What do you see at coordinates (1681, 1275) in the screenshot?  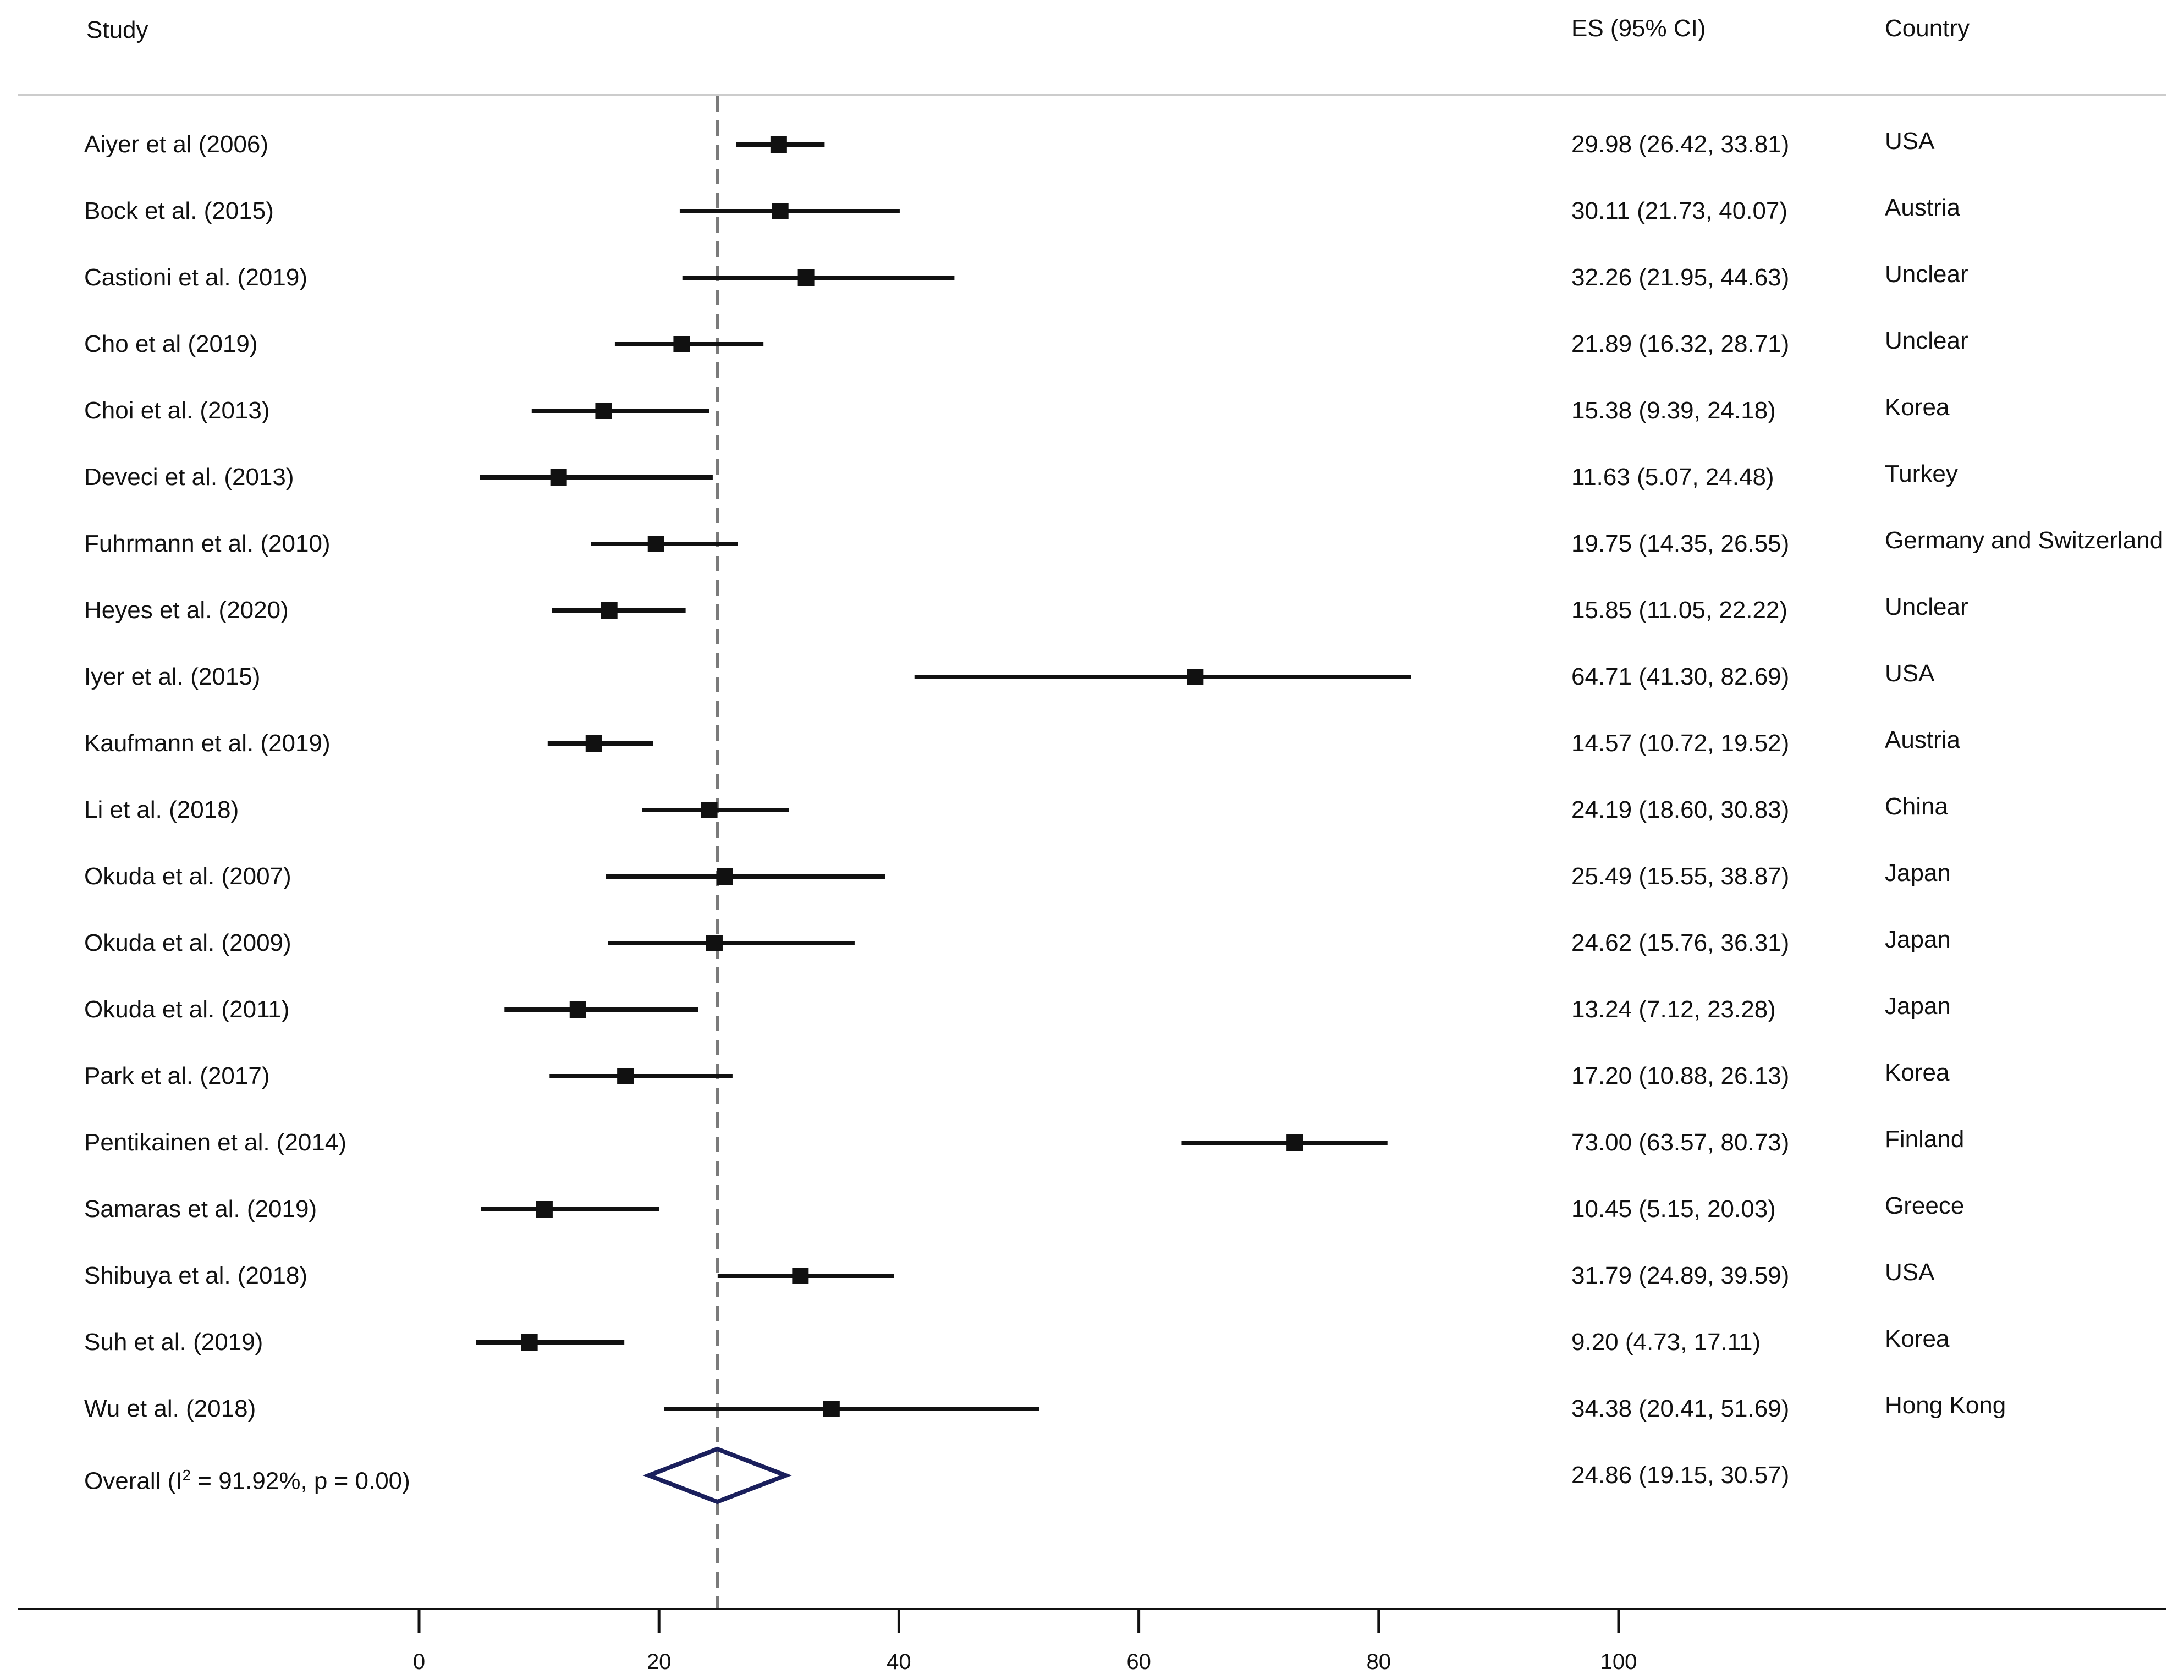 I see `es-ci-value: 31.79 (24.89, 39.59)` at bounding box center [1681, 1275].